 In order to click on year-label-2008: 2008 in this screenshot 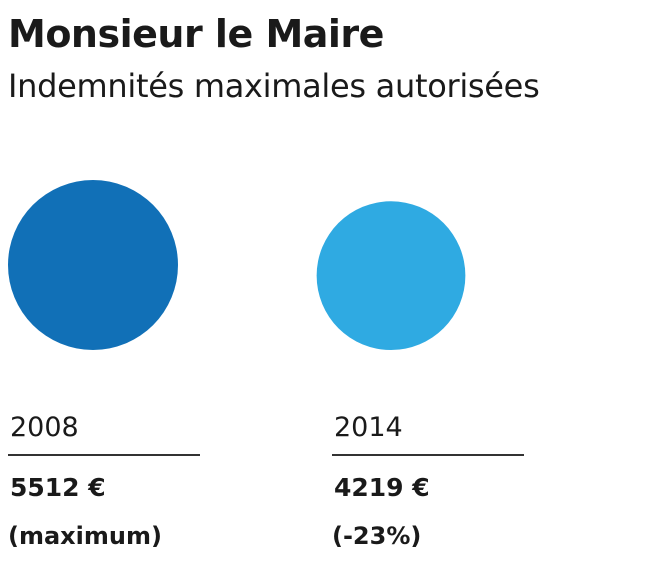, I will do `click(44, 427)`.